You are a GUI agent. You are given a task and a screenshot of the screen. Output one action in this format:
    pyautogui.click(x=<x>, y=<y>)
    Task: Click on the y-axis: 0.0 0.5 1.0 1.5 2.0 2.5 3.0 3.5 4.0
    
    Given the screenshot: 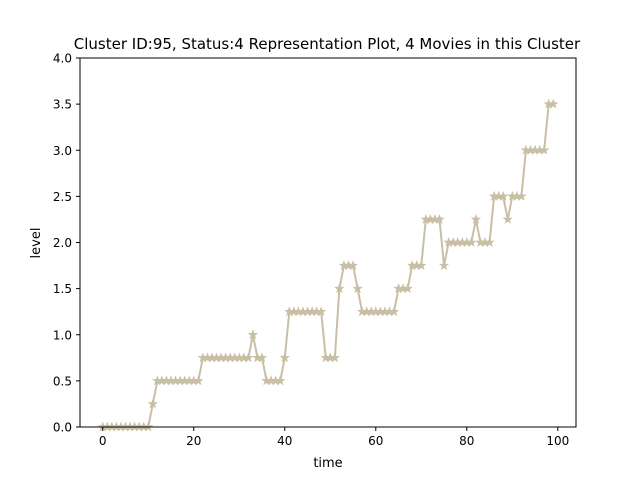 What is the action you would take?
    pyautogui.click(x=66, y=243)
    